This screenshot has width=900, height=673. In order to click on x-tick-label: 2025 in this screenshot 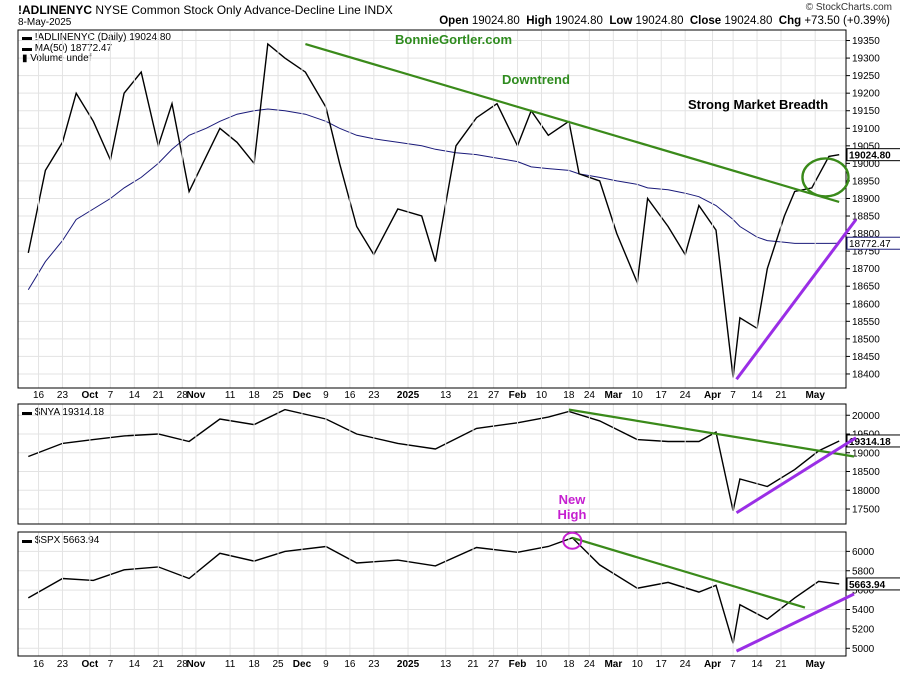, I will do `click(408, 395)`.